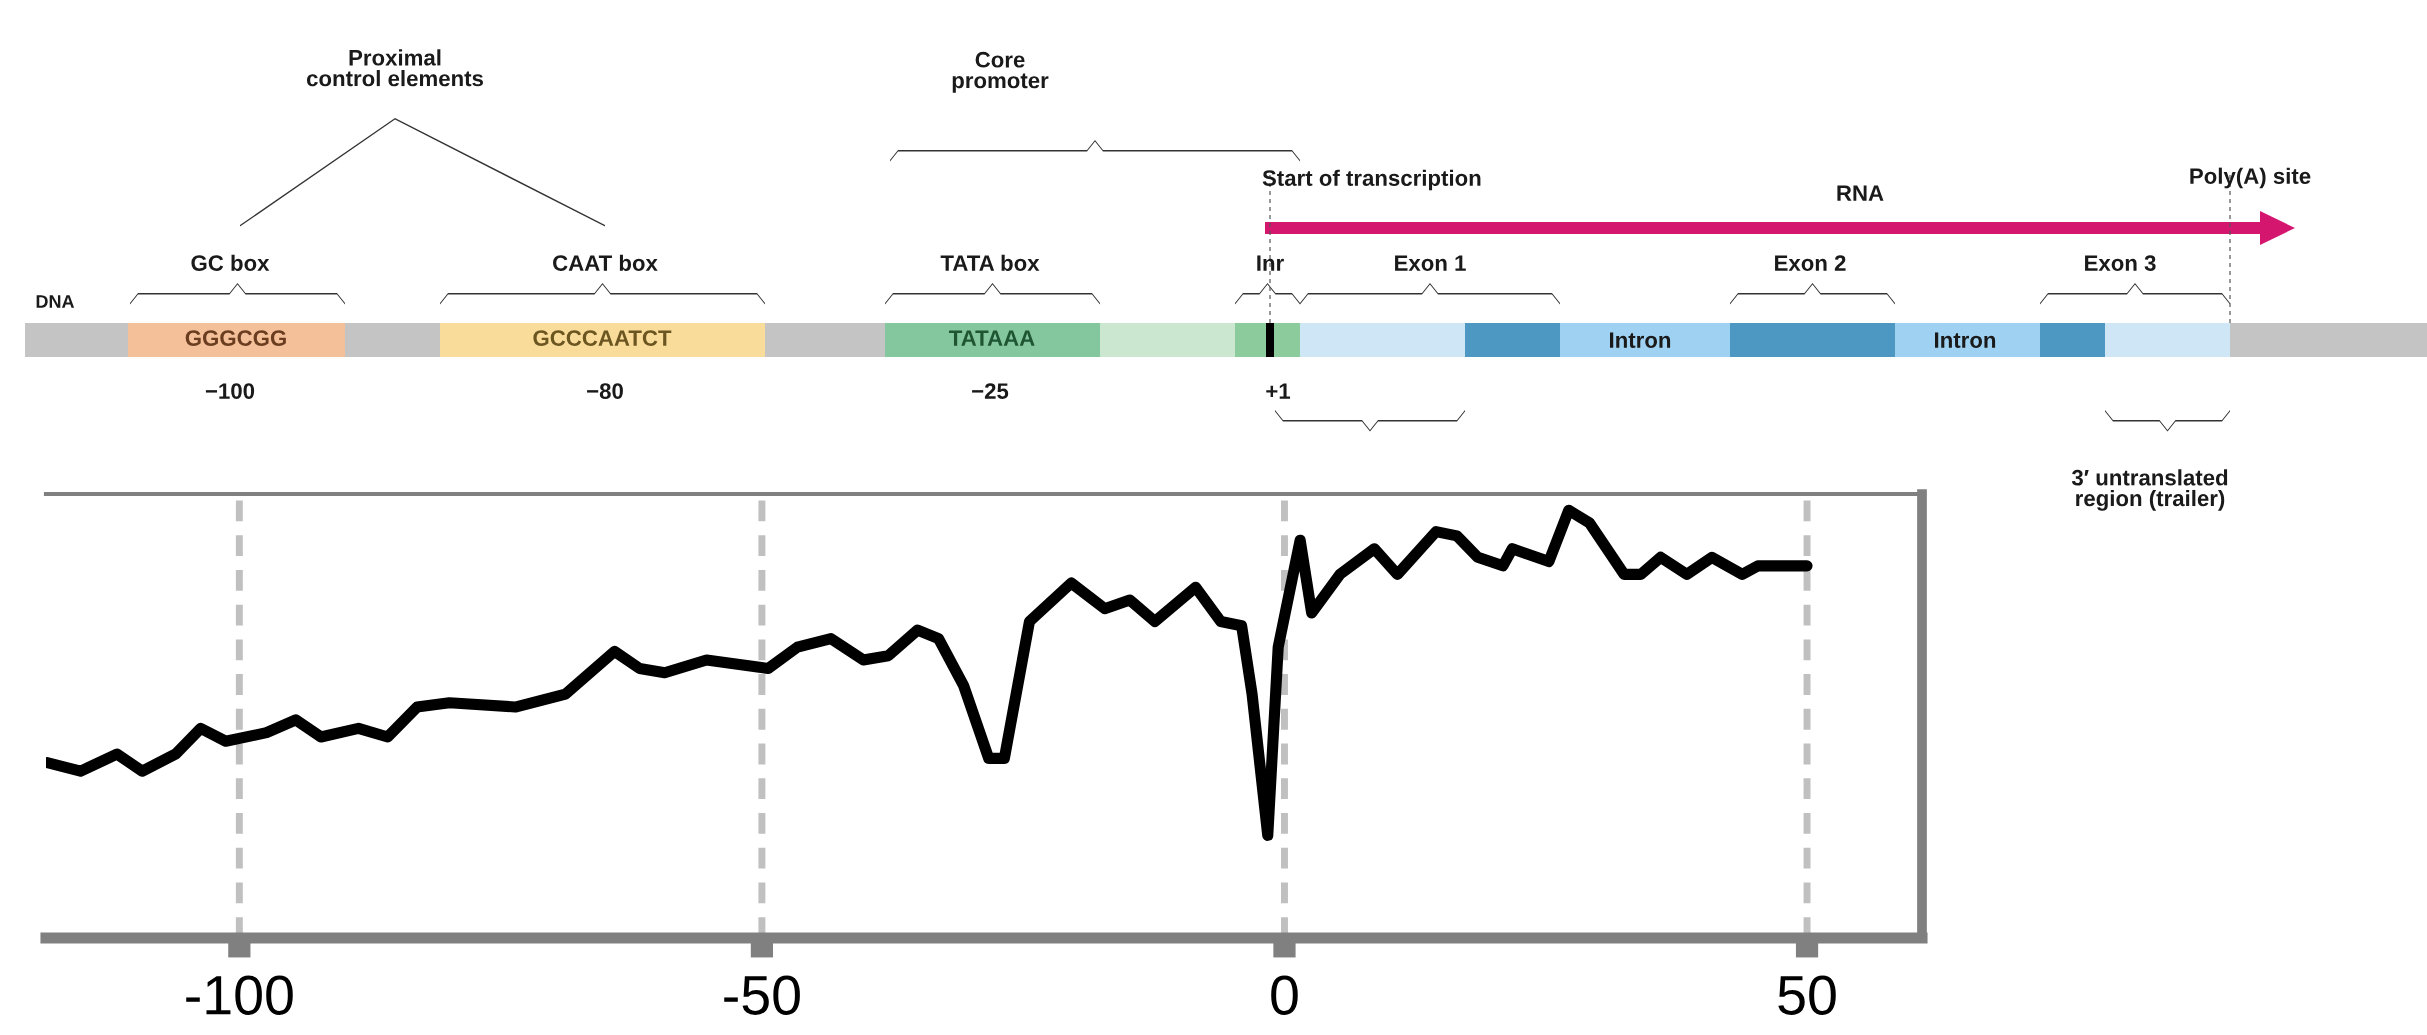 This screenshot has width=2427, height=1035. What do you see at coordinates (1430, 263) in the screenshot?
I see `text: Exon 1` at bounding box center [1430, 263].